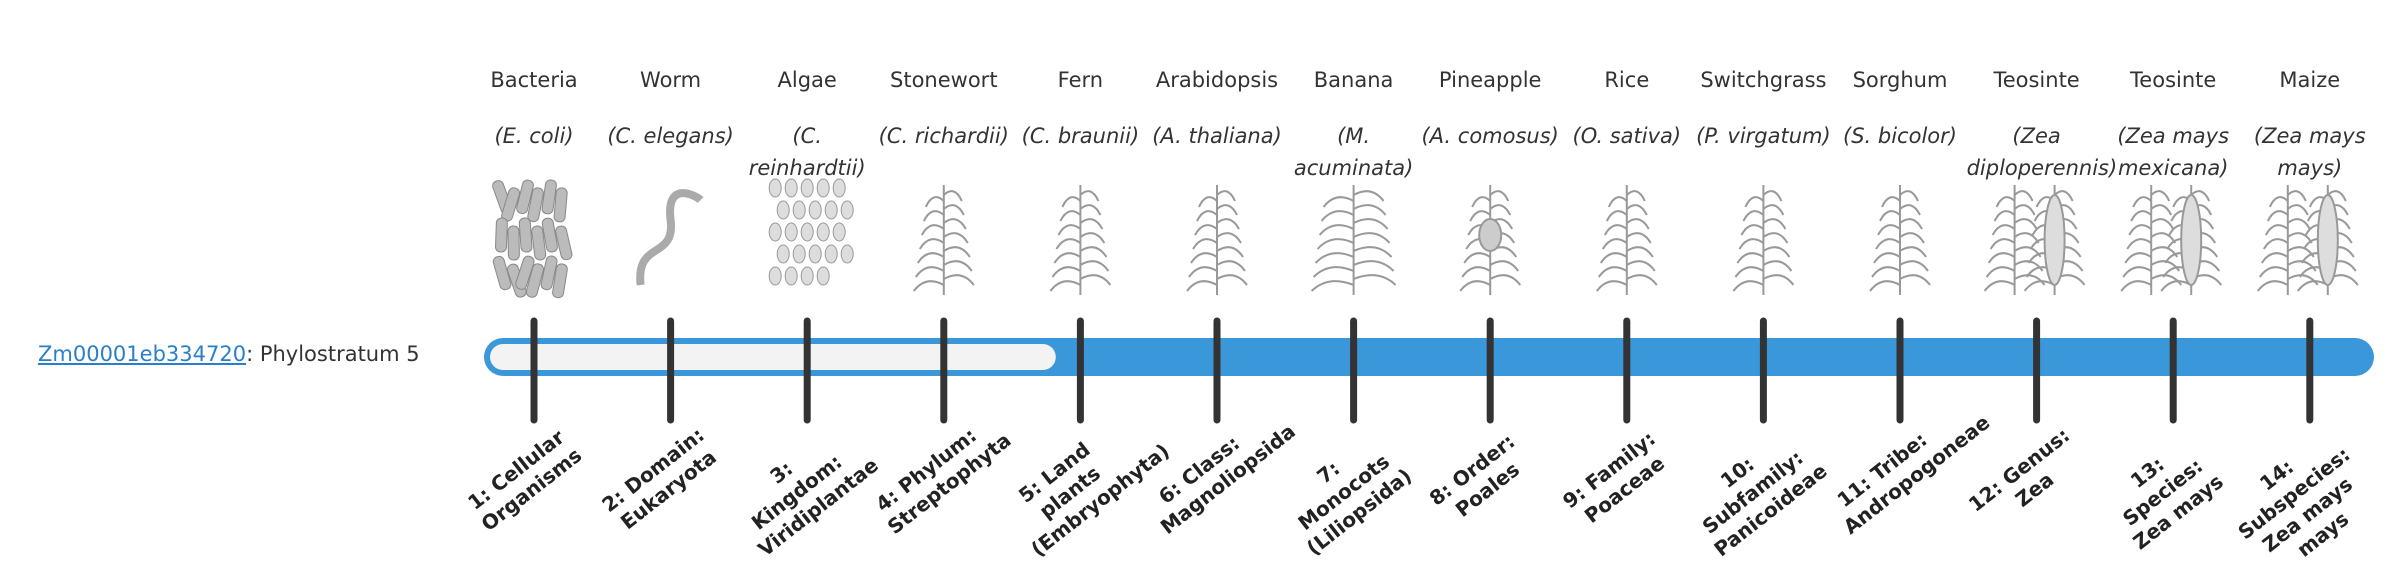 The height and width of the screenshot is (580, 2400). I want to click on gene-phylostratum: 5, so click(413, 354).